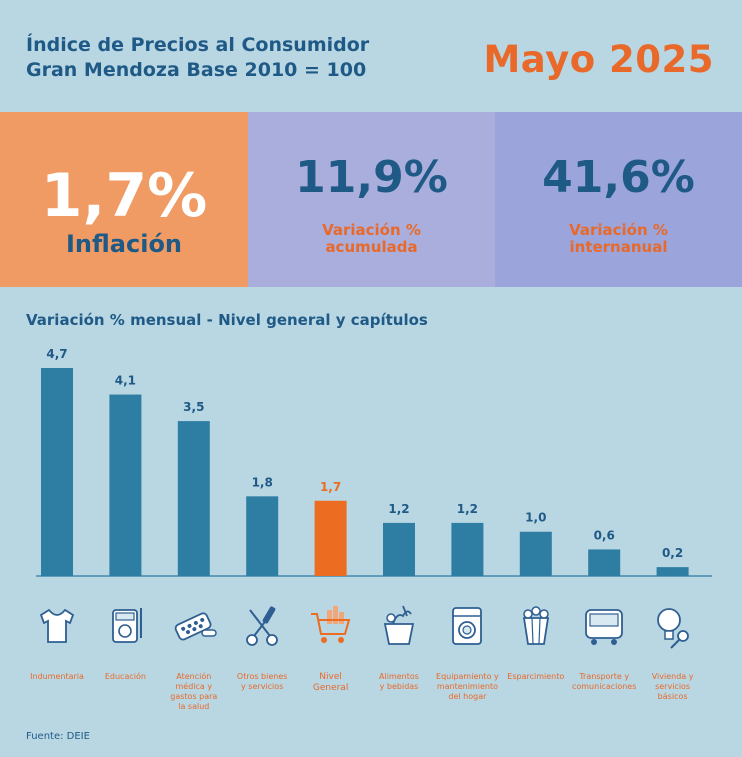  I want to click on kpi-inflation-label: Inflación, so click(124, 244).